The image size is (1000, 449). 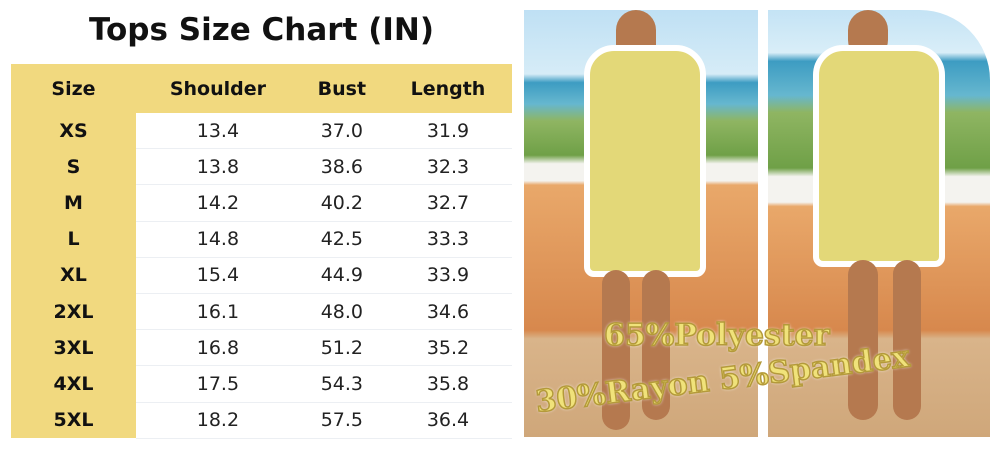 What do you see at coordinates (218, 384) in the screenshot?
I see `measurement-cell: 17.5` at bounding box center [218, 384].